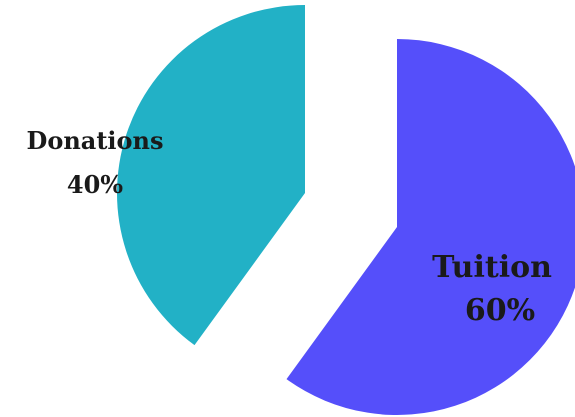 This screenshot has height=417, width=575. Describe the element at coordinates (95, 184) in the screenshot. I see `pie-slice-value-donations: 40%` at that location.